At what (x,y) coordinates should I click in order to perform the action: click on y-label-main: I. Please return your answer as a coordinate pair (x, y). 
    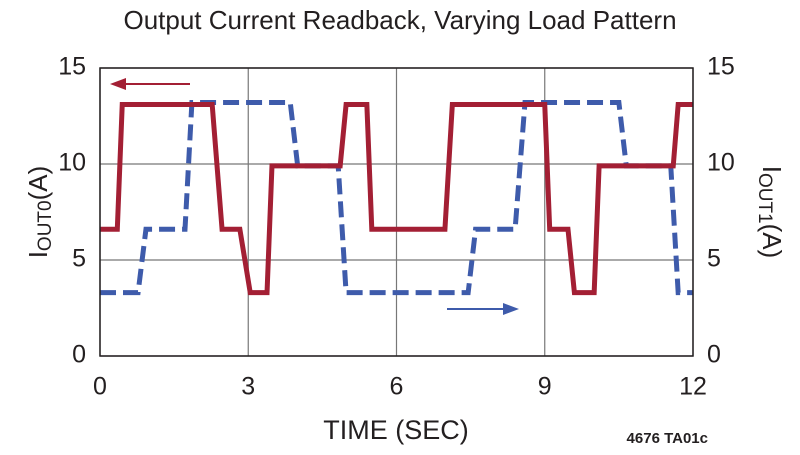
    Looking at the image, I should click on (38, 254).